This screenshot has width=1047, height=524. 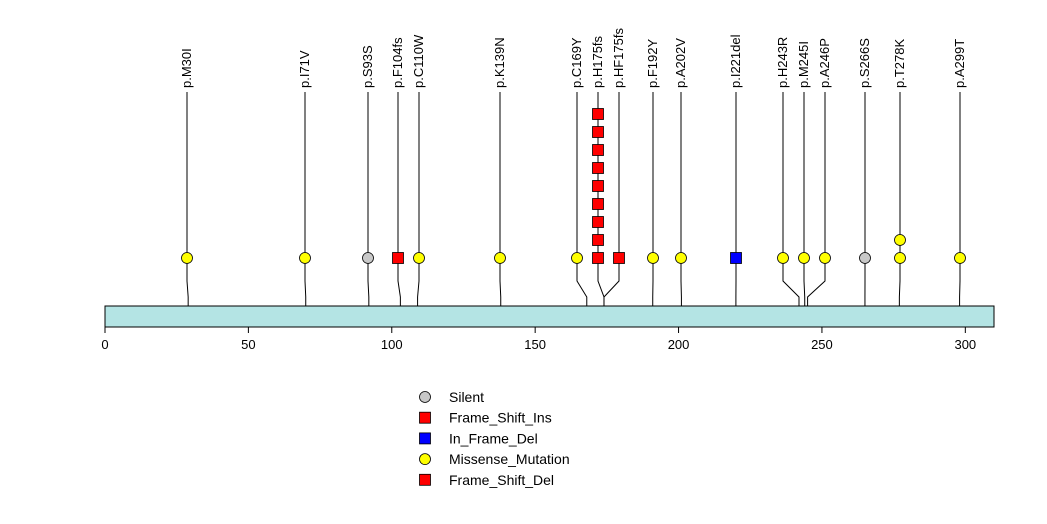 What do you see at coordinates (392, 344) in the screenshot?
I see `axis-tick-label: 100` at bounding box center [392, 344].